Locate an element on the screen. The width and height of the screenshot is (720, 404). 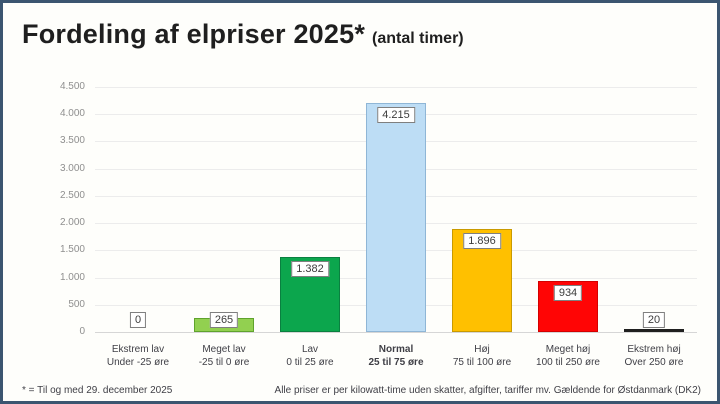
y-axis-tick-label: 1.000 is located at coordinates (72, 277).